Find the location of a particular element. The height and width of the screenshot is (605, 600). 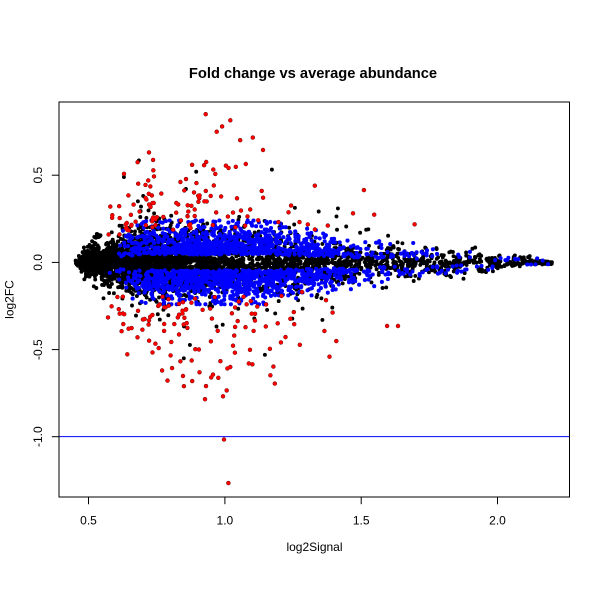

svg-text: 2.0 is located at coordinates (497, 521).